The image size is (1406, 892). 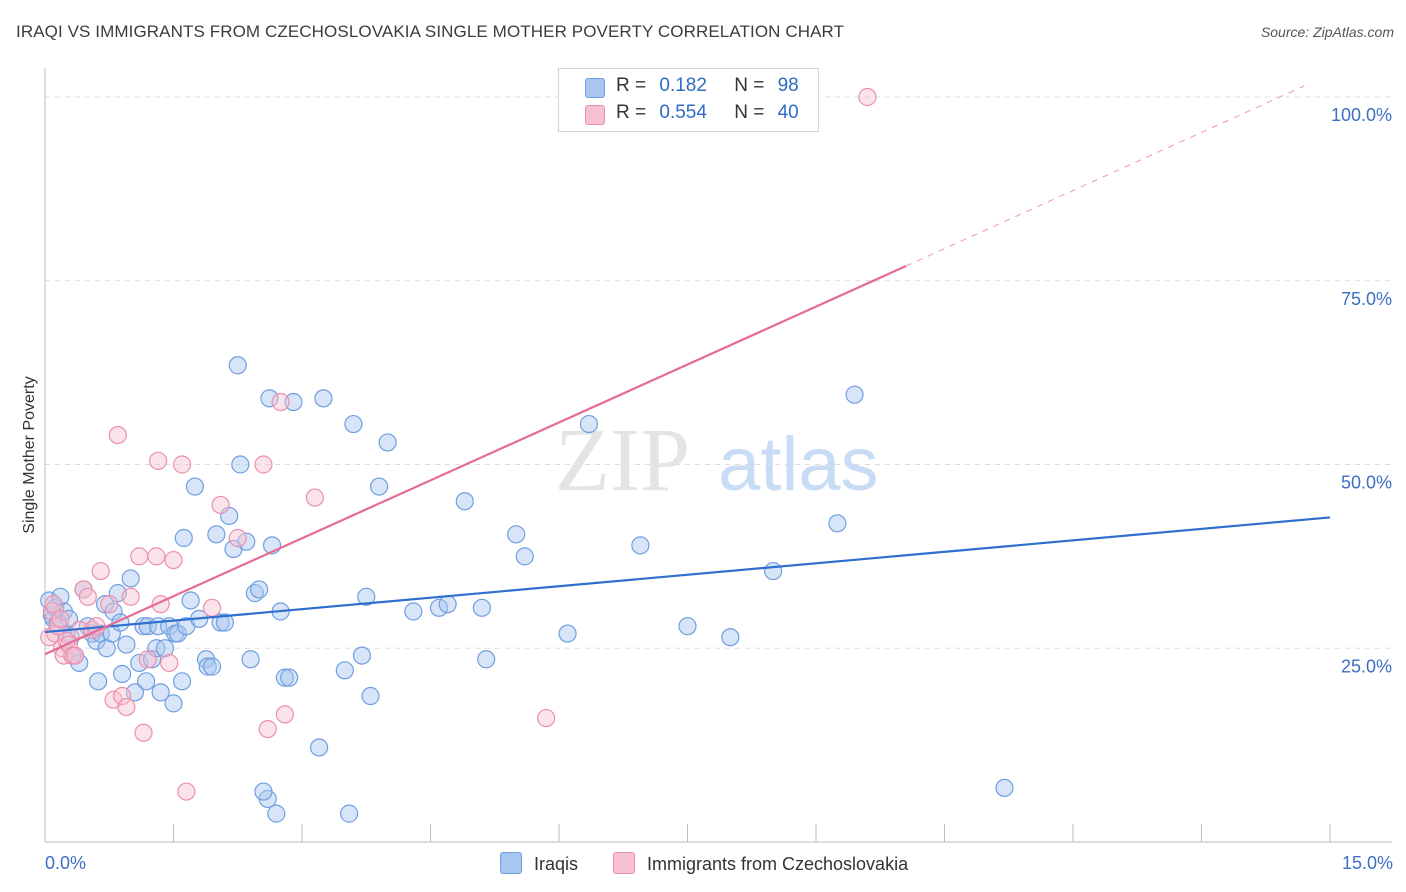 What do you see at coordinates (707, 113) in the screenshot?
I see `legend-stats-czechoslovakia: R = 0.554 N = 40` at bounding box center [707, 113].